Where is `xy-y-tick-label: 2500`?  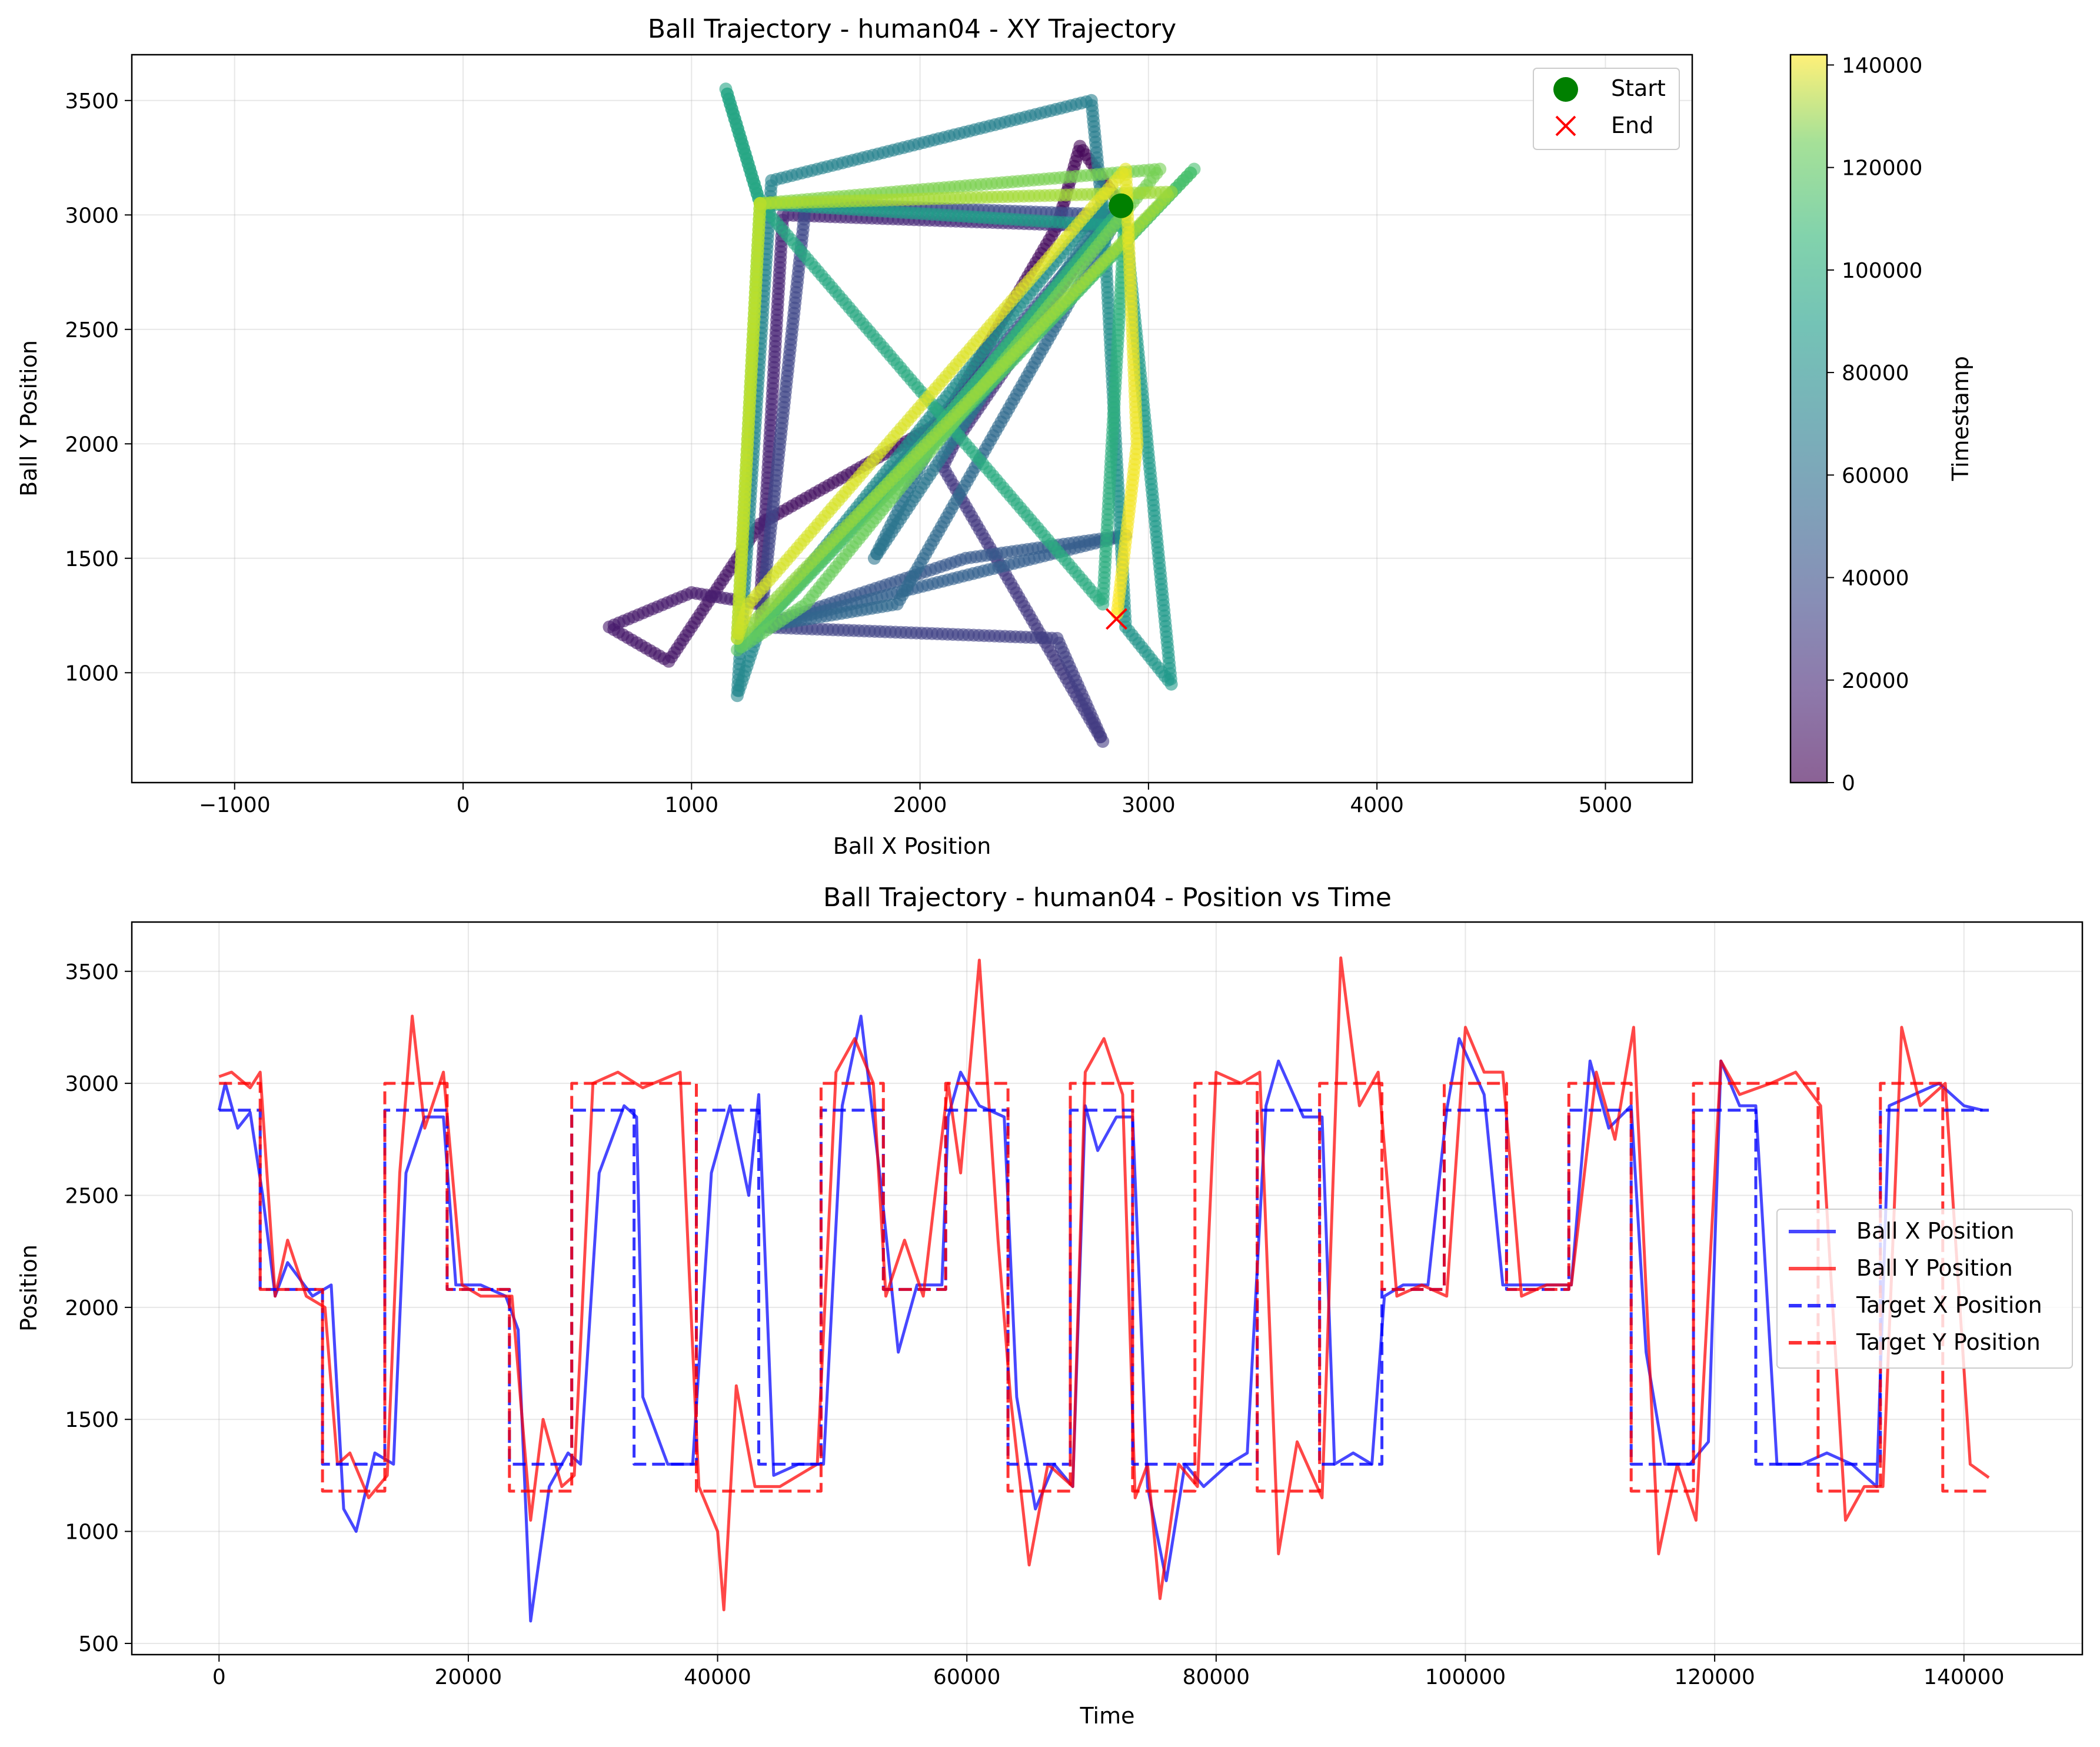 xy-y-tick-label: 2500 is located at coordinates (92, 330).